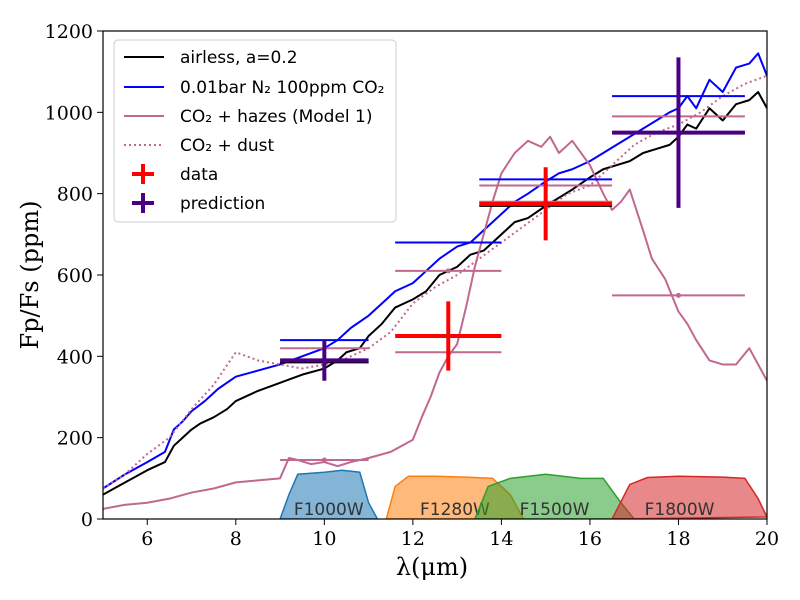 The image size is (800, 600). I want to click on filter-label-f1500w: F1500W, so click(555, 510).